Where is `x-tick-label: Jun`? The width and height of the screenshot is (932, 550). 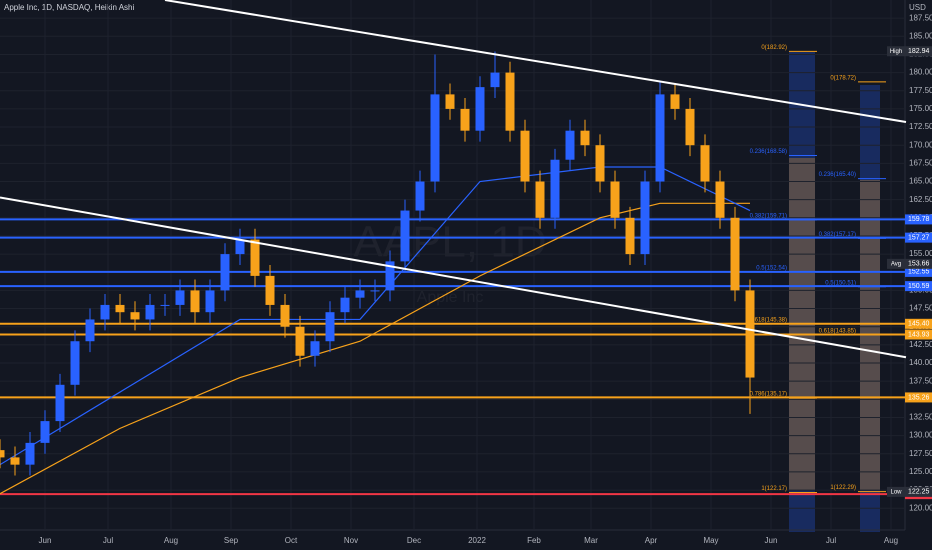 x-tick-label: Jun is located at coordinates (771, 540).